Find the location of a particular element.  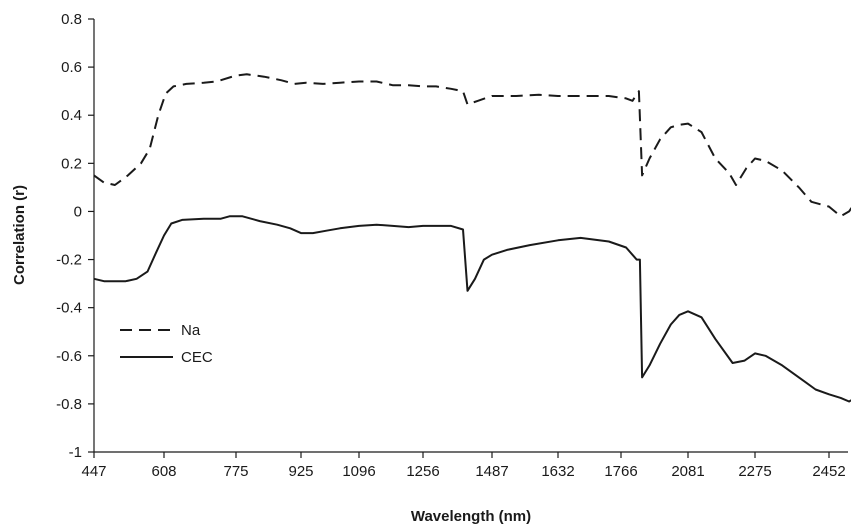

x-tick-label: 447 is located at coordinates (93, 471).